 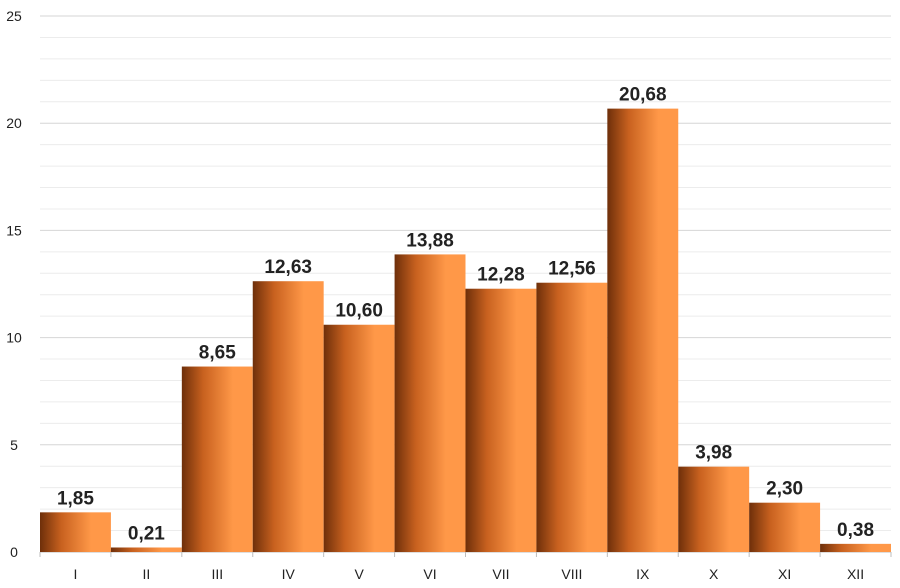 I want to click on x-tick-label-IV: IV, so click(x=289, y=574).